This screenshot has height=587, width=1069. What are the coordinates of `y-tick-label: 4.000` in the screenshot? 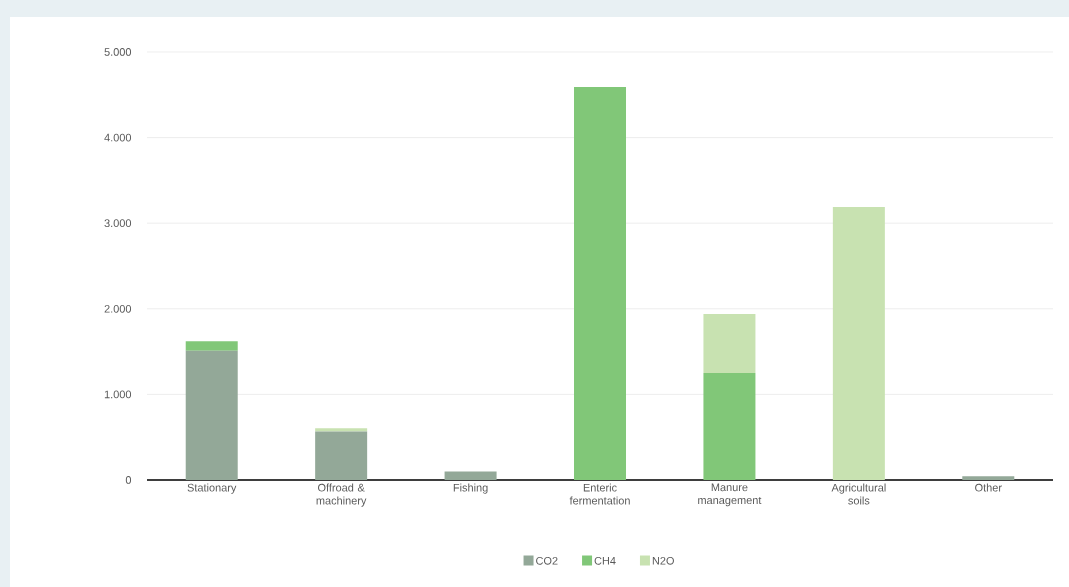 It's located at (118, 137).